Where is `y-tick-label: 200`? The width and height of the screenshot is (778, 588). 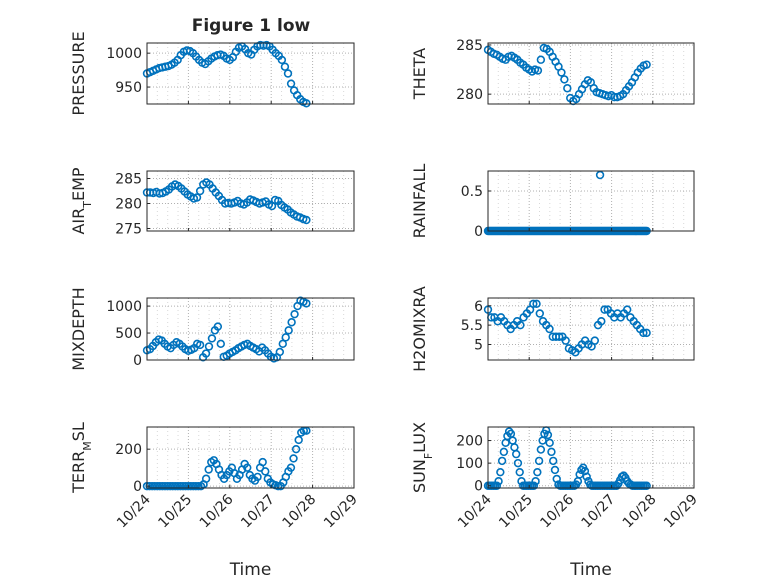
y-tick-label: 200 is located at coordinates (469, 442).